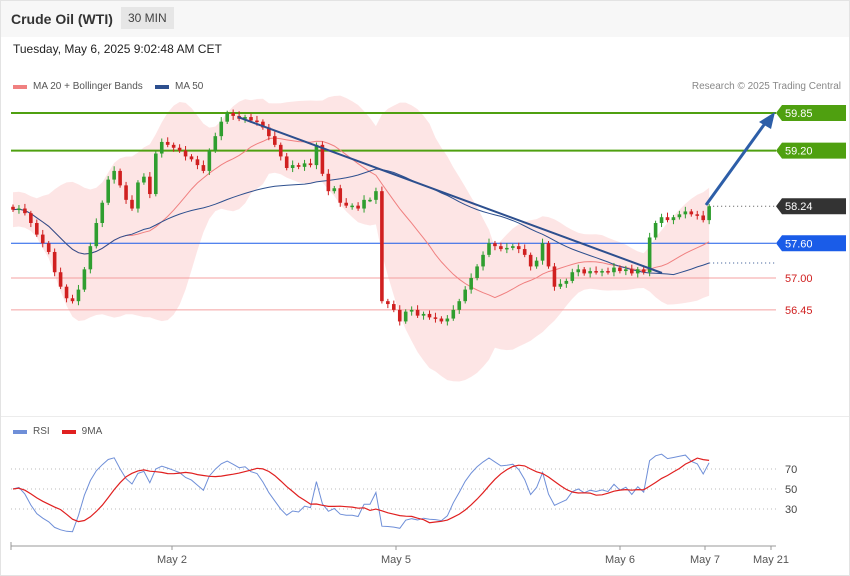 The width and height of the screenshot is (850, 576). Describe the element at coordinates (361, 490) in the screenshot. I see `rsi-ma-line` at that location.